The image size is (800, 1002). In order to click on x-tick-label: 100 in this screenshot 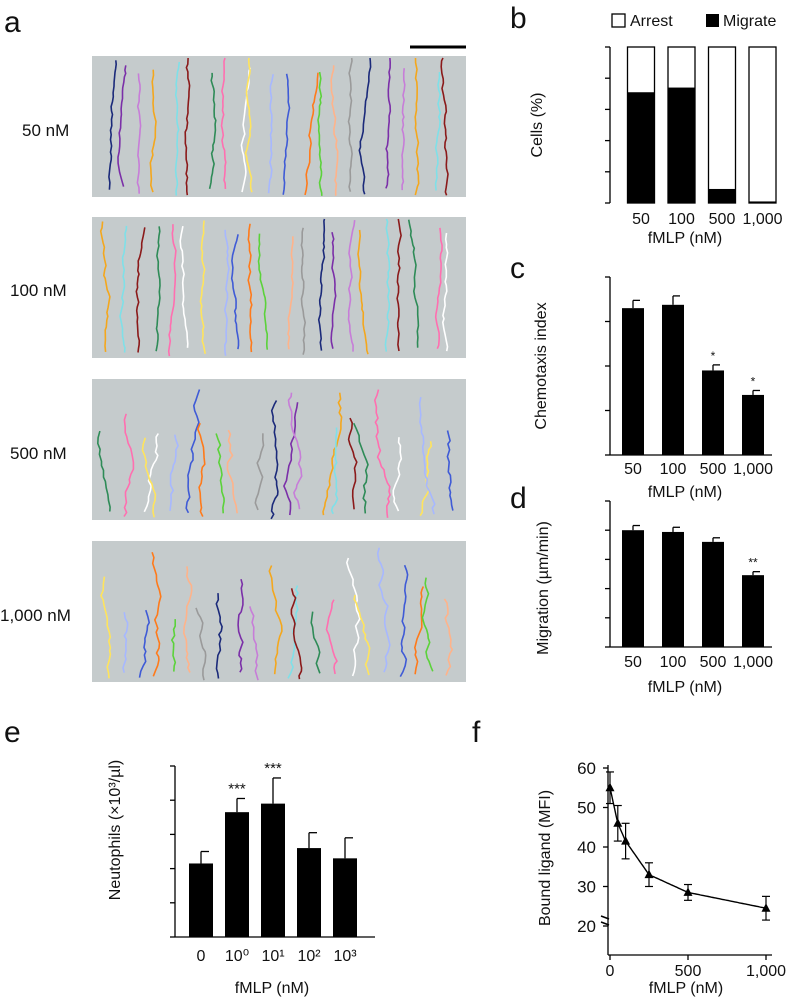, I will do `click(673, 662)`.